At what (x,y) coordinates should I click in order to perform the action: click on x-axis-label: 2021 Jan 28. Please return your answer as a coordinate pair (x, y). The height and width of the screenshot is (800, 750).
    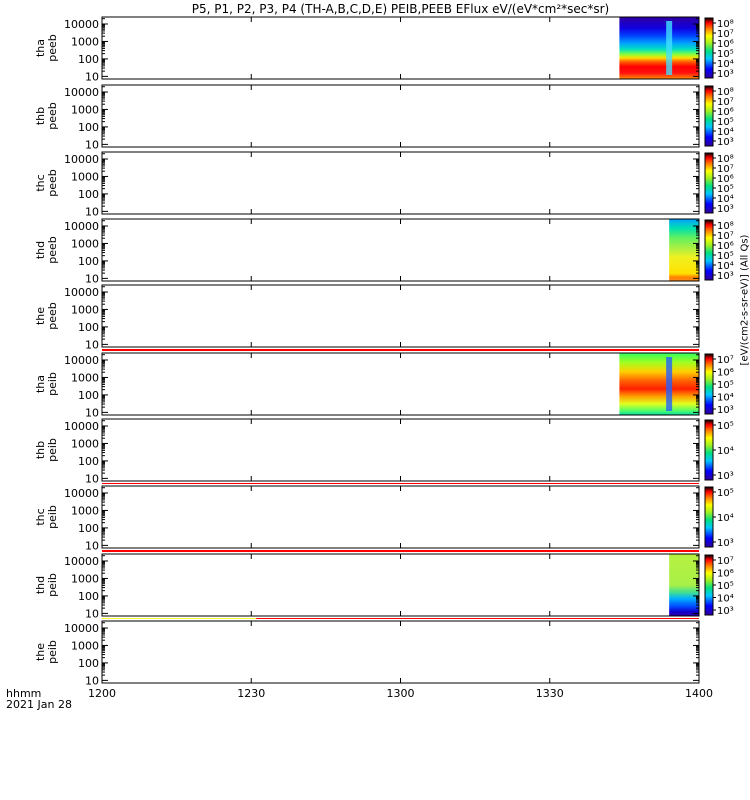
    Looking at the image, I should click on (39, 704).